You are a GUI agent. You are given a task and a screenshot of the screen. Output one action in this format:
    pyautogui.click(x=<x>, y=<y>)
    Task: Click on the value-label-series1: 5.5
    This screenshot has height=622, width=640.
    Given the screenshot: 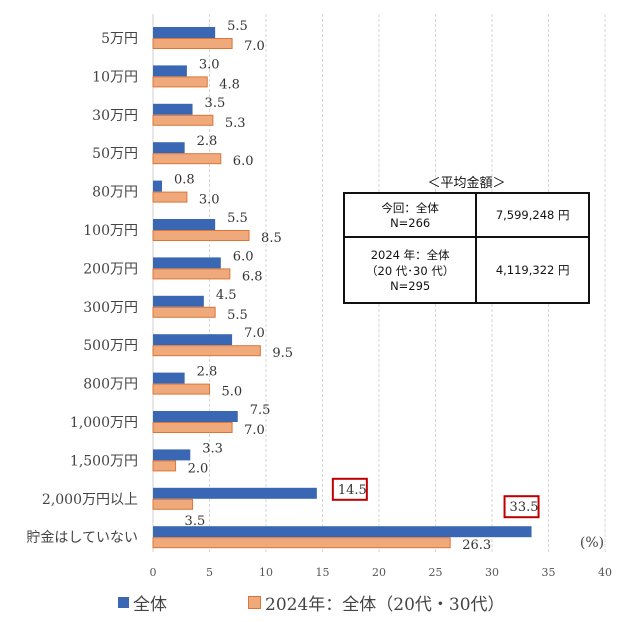 What is the action you would take?
    pyautogui.click(x=237, y=315)
    